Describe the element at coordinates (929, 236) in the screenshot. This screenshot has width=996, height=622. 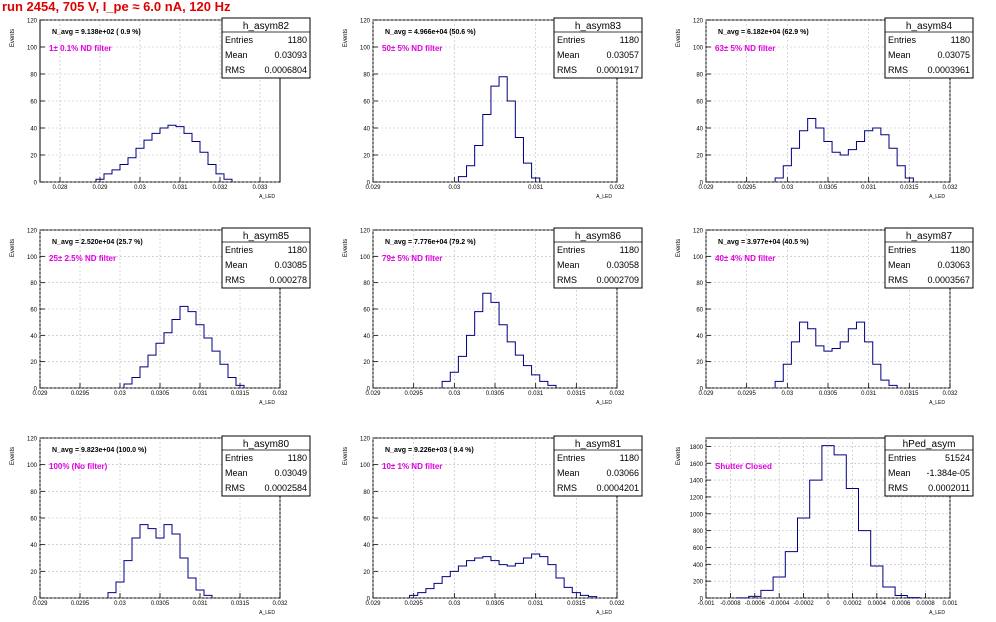
I see `stats-title: h_asym87` at that location.